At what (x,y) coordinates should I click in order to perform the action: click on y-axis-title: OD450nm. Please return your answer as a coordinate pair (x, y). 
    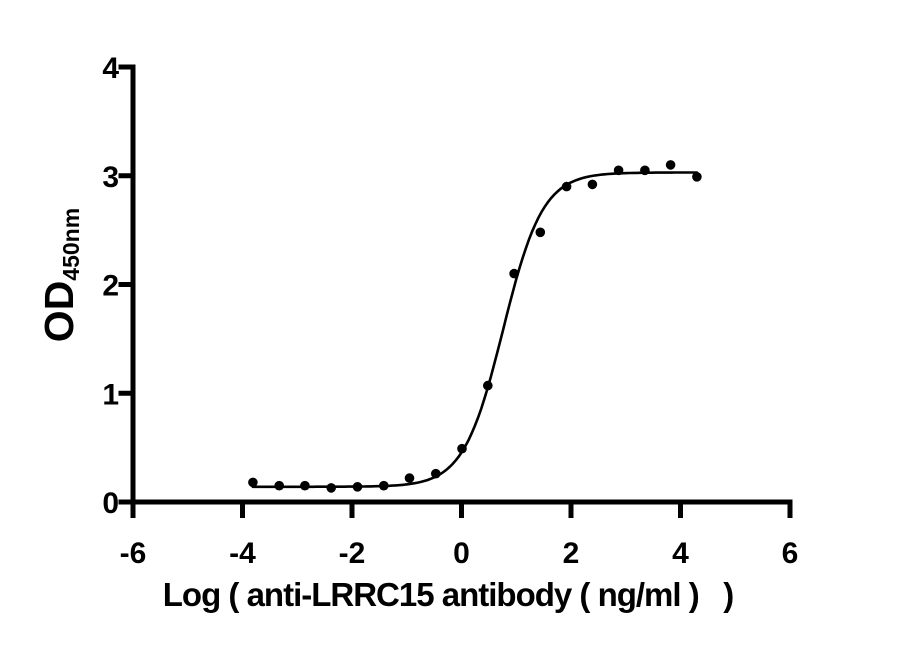
    Looking at the image, I should click on (60, 275).